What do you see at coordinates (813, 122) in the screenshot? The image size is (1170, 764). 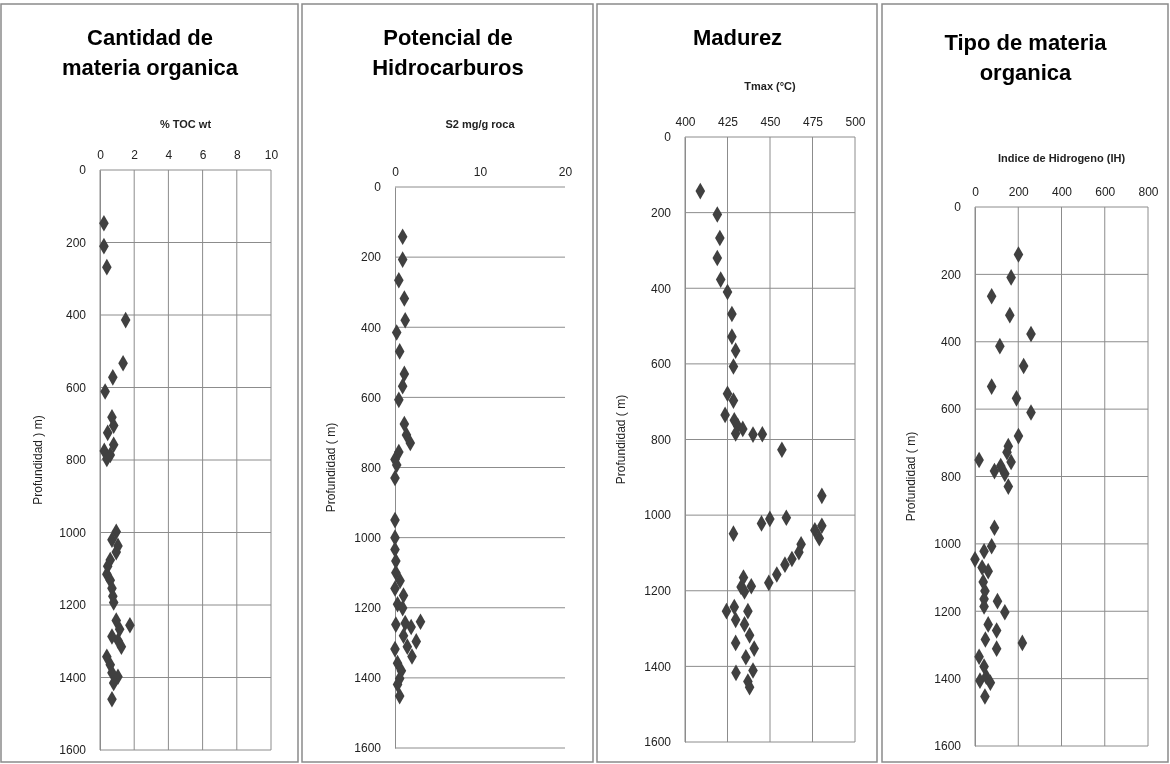 I see `x-tick-label: 475` at bounding box center [813, 122].